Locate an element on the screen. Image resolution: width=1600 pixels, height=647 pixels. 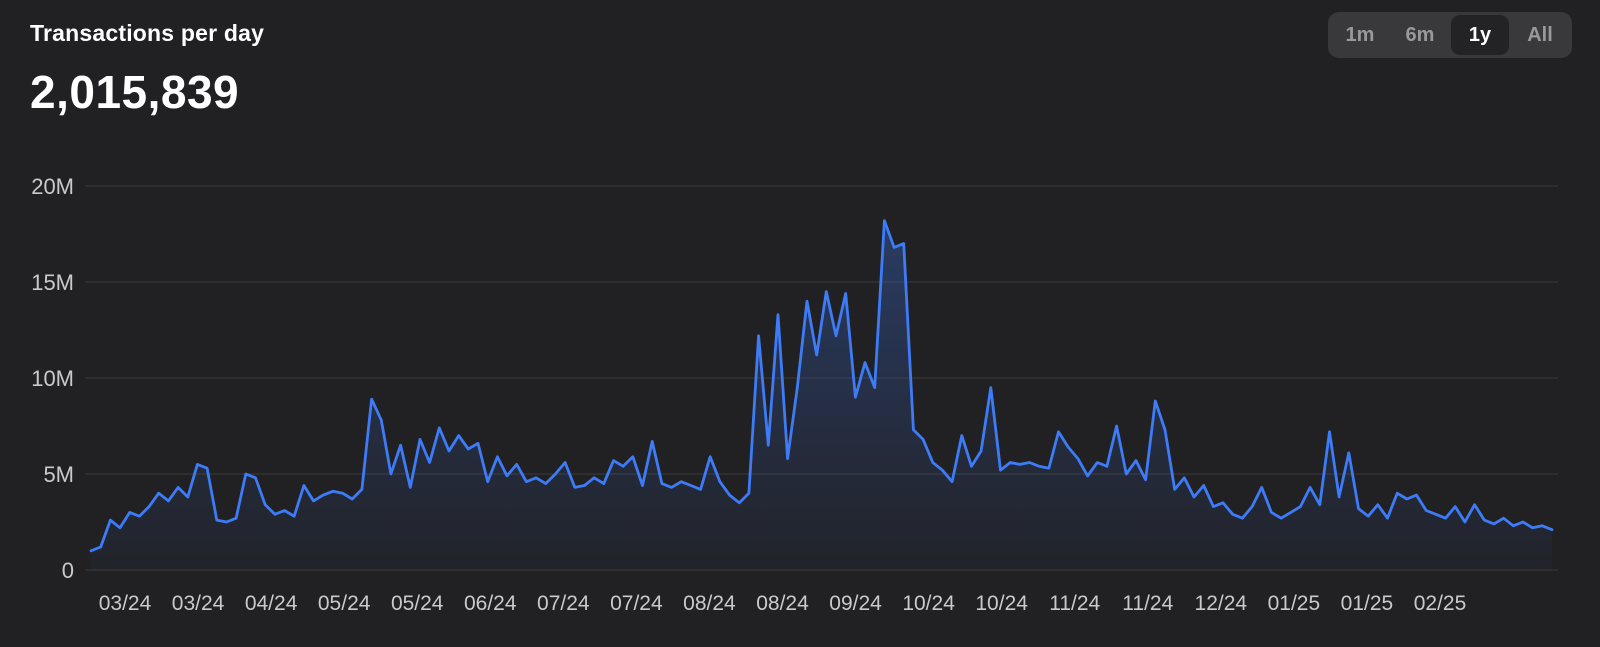
svg-text: 10M is located at coordinates (52, 378).